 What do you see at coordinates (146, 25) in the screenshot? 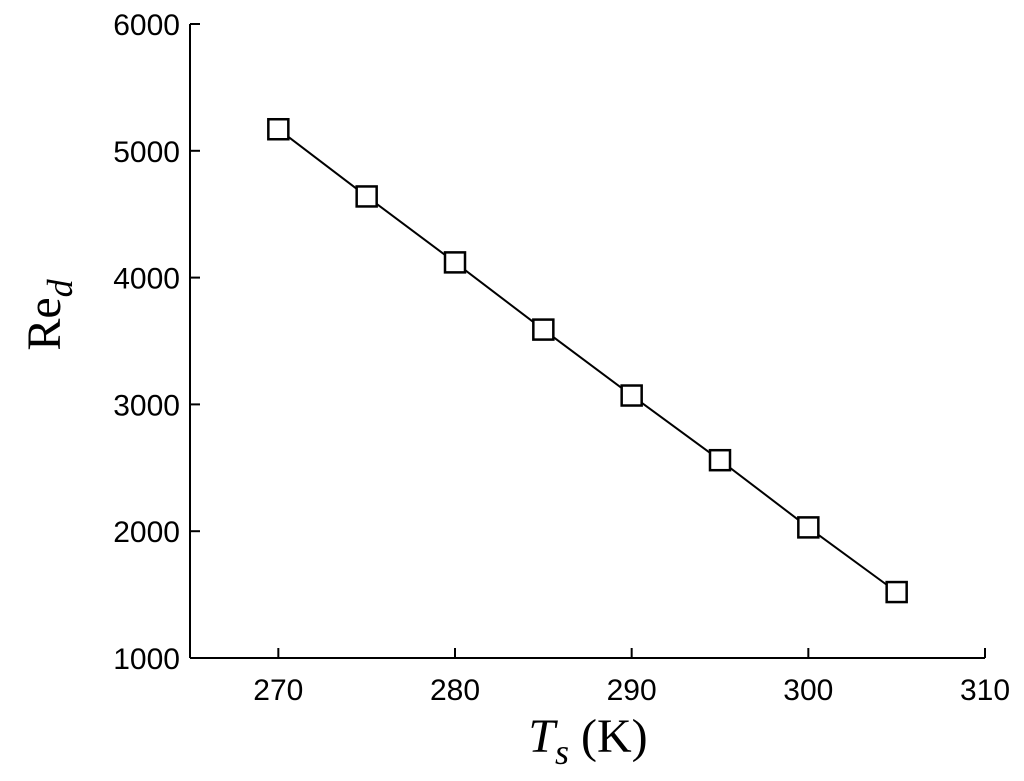
I see `y-tick-label: 6000` at bounding box center [146, 25].